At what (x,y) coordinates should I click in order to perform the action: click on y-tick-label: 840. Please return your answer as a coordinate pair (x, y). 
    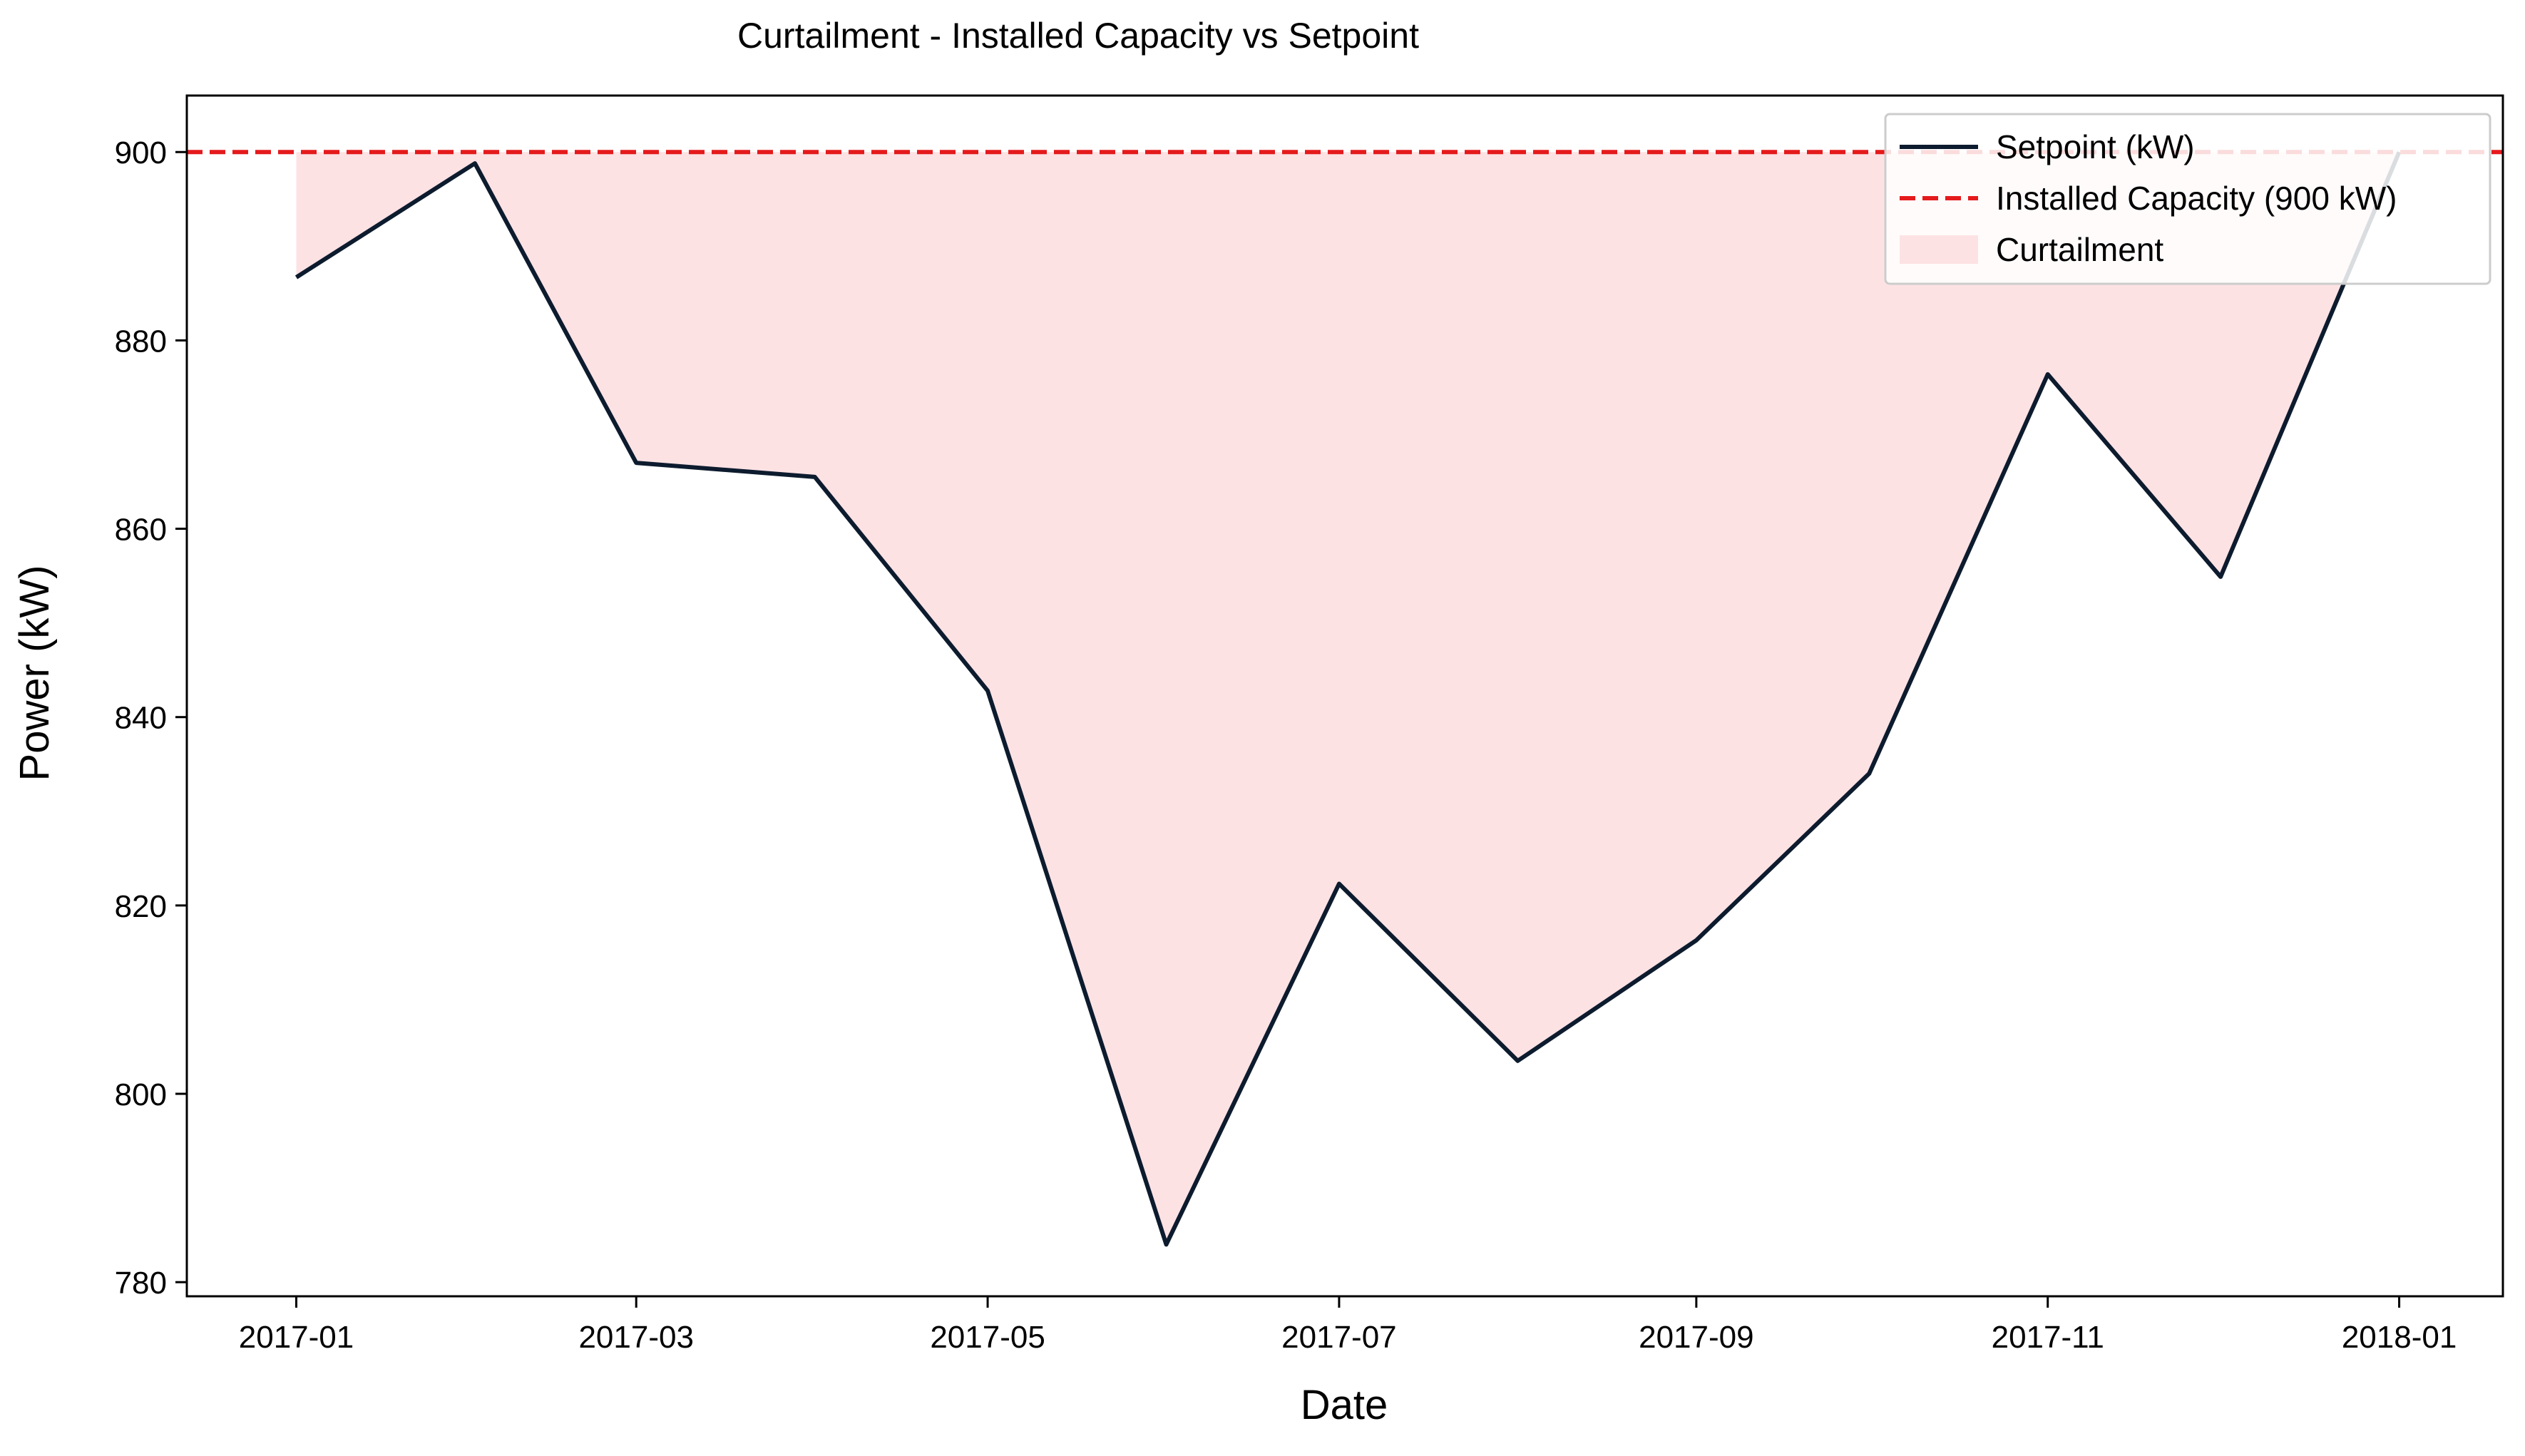
    Looking at the image, I should click on (141, 718).